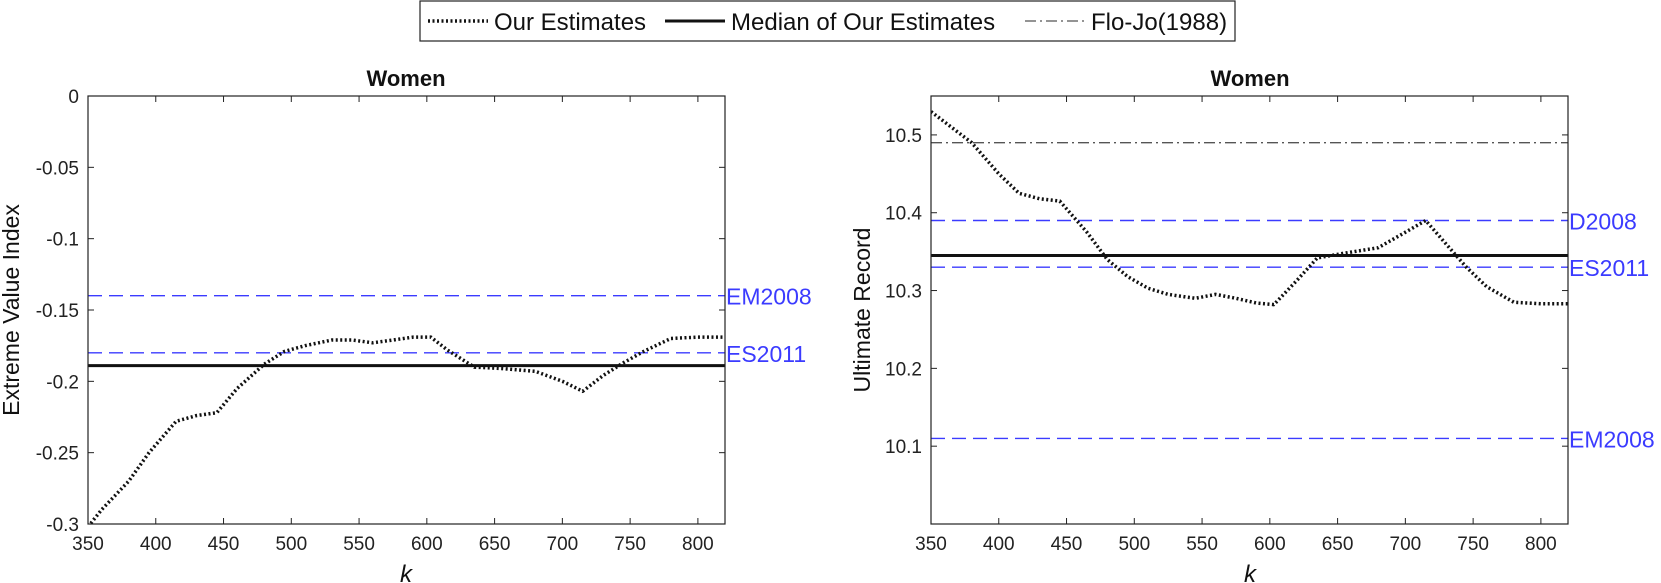 This screenshot has height=583, width=1661. I want to click on y-tick-label: 0, so click(73, 97).